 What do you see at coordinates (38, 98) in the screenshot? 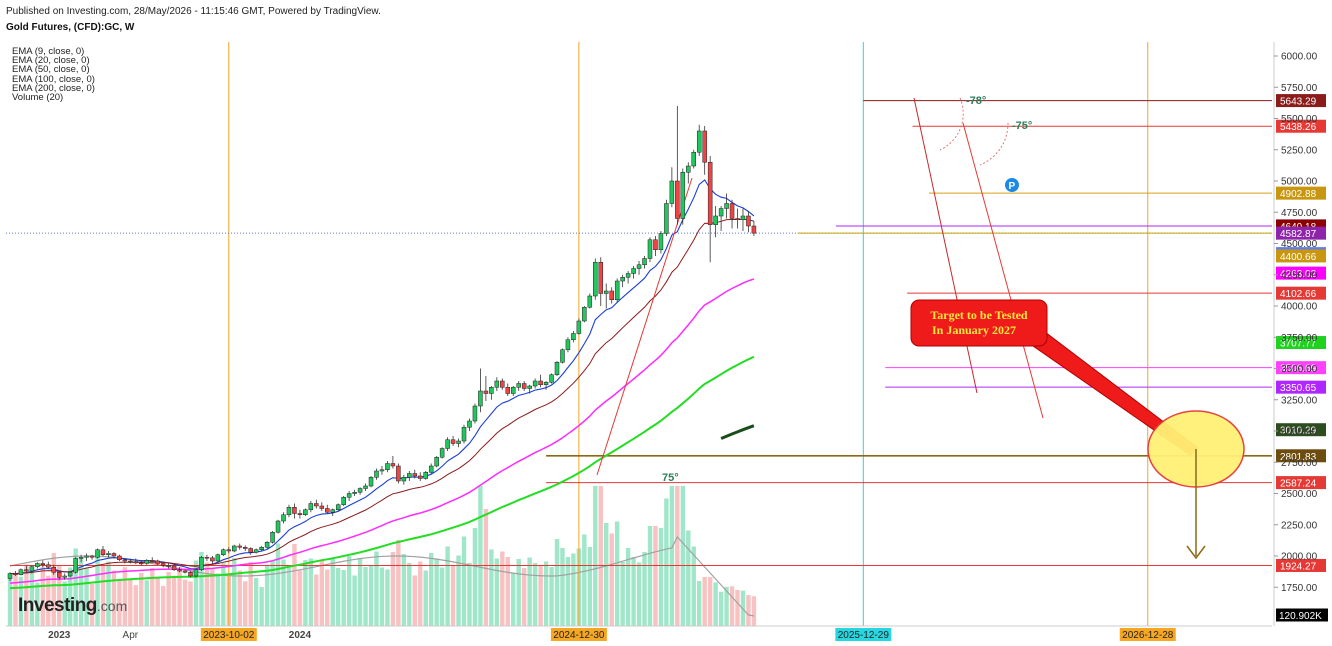
I see `indicator-volume: Volume (20)` at bounding box center [38, 98].